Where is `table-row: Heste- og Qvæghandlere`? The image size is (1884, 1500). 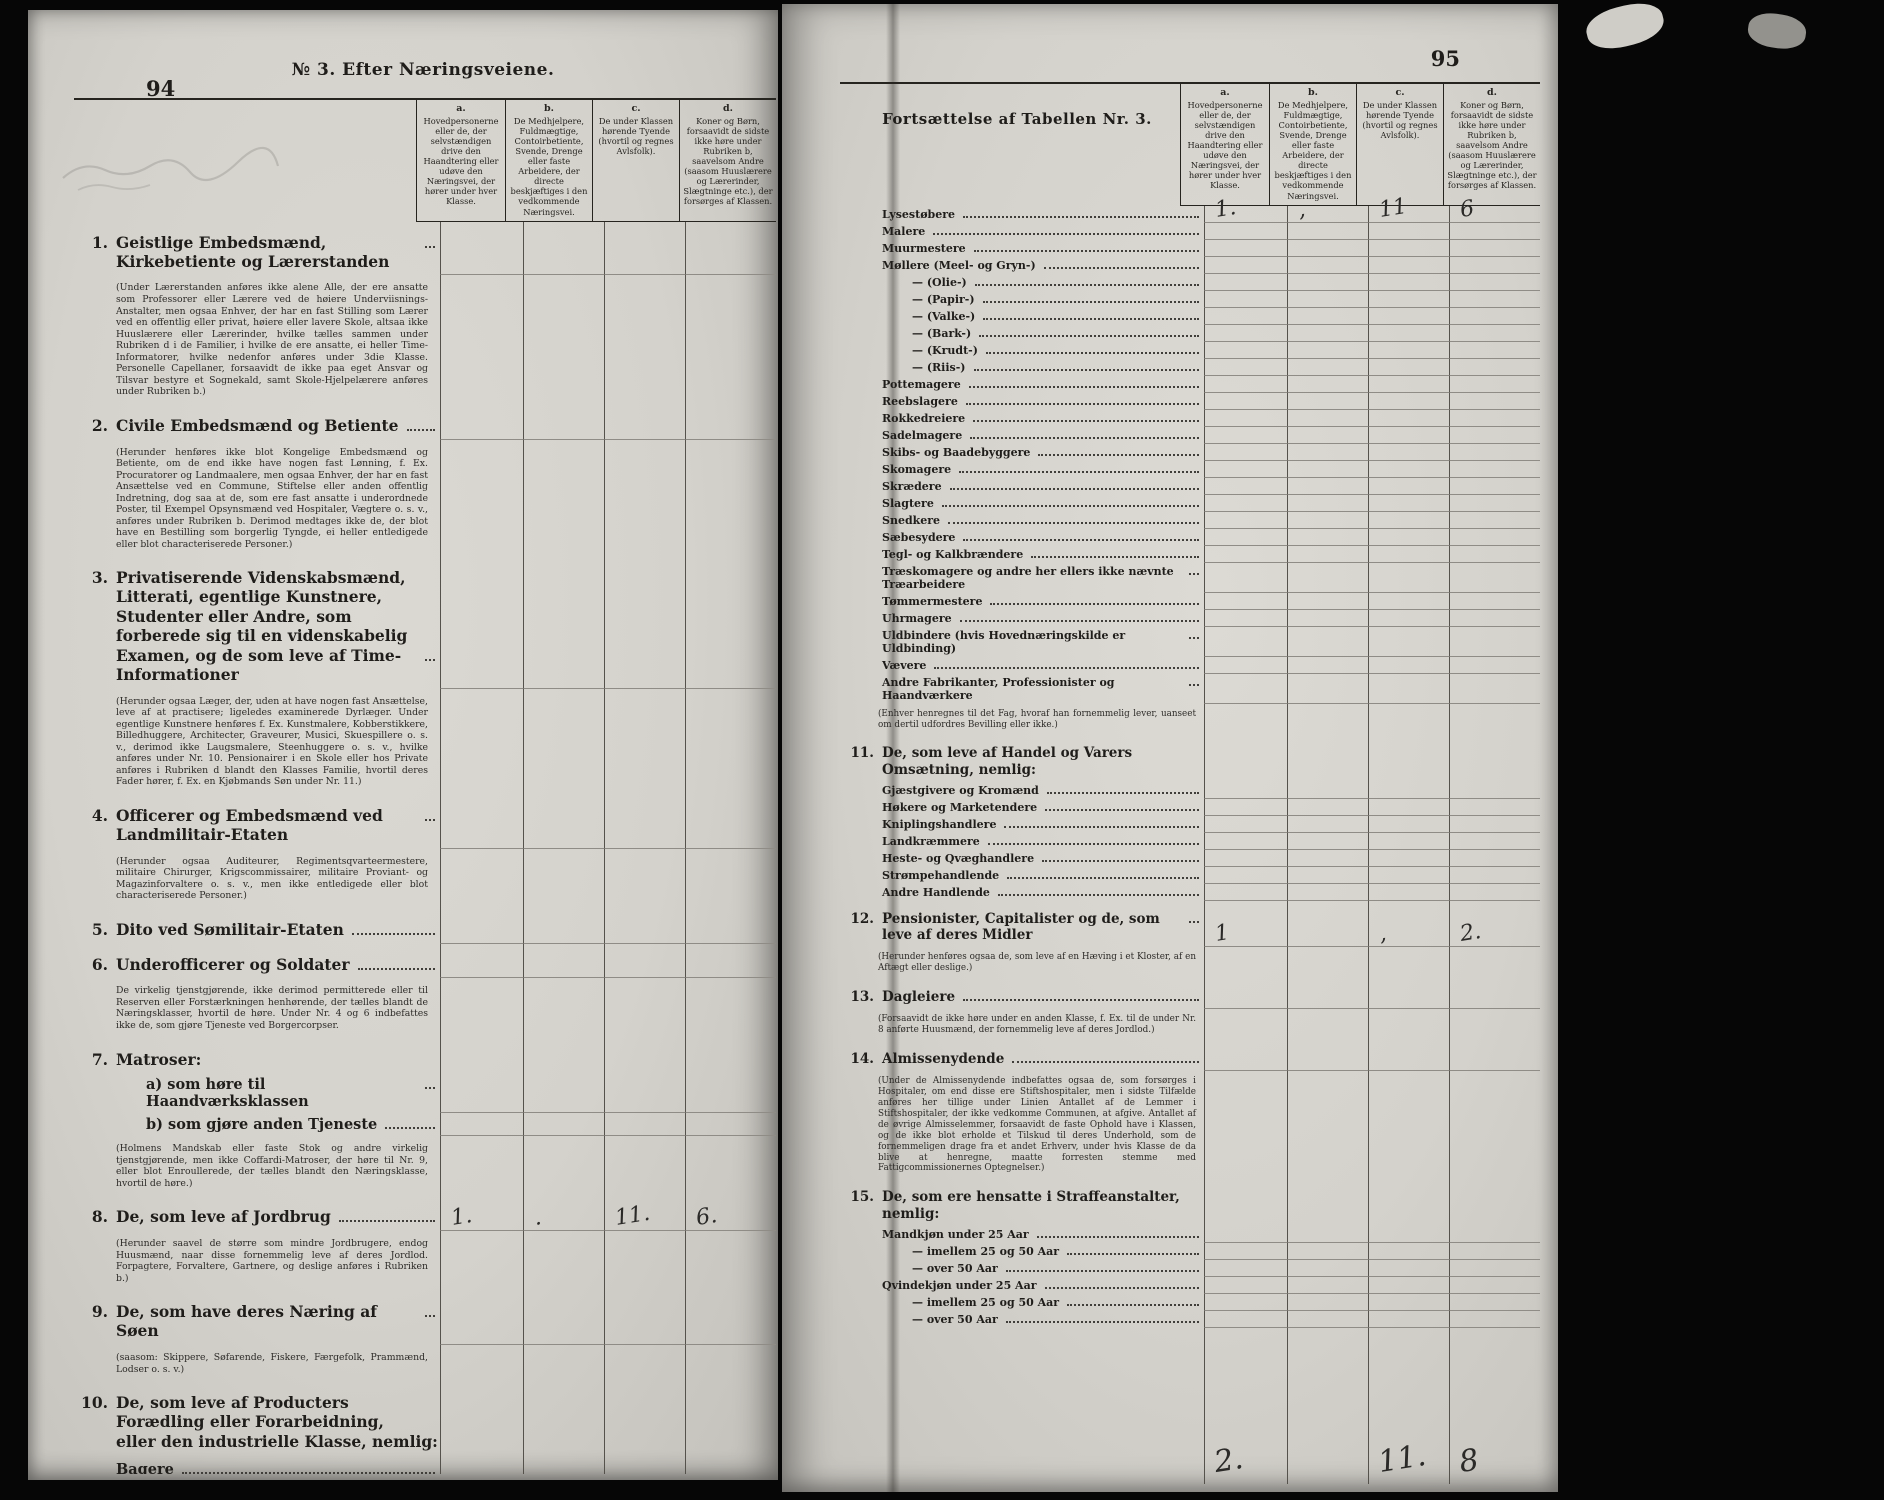 table-row: Heste- og Qvæghandlere is located at coordinates (1190, 858).